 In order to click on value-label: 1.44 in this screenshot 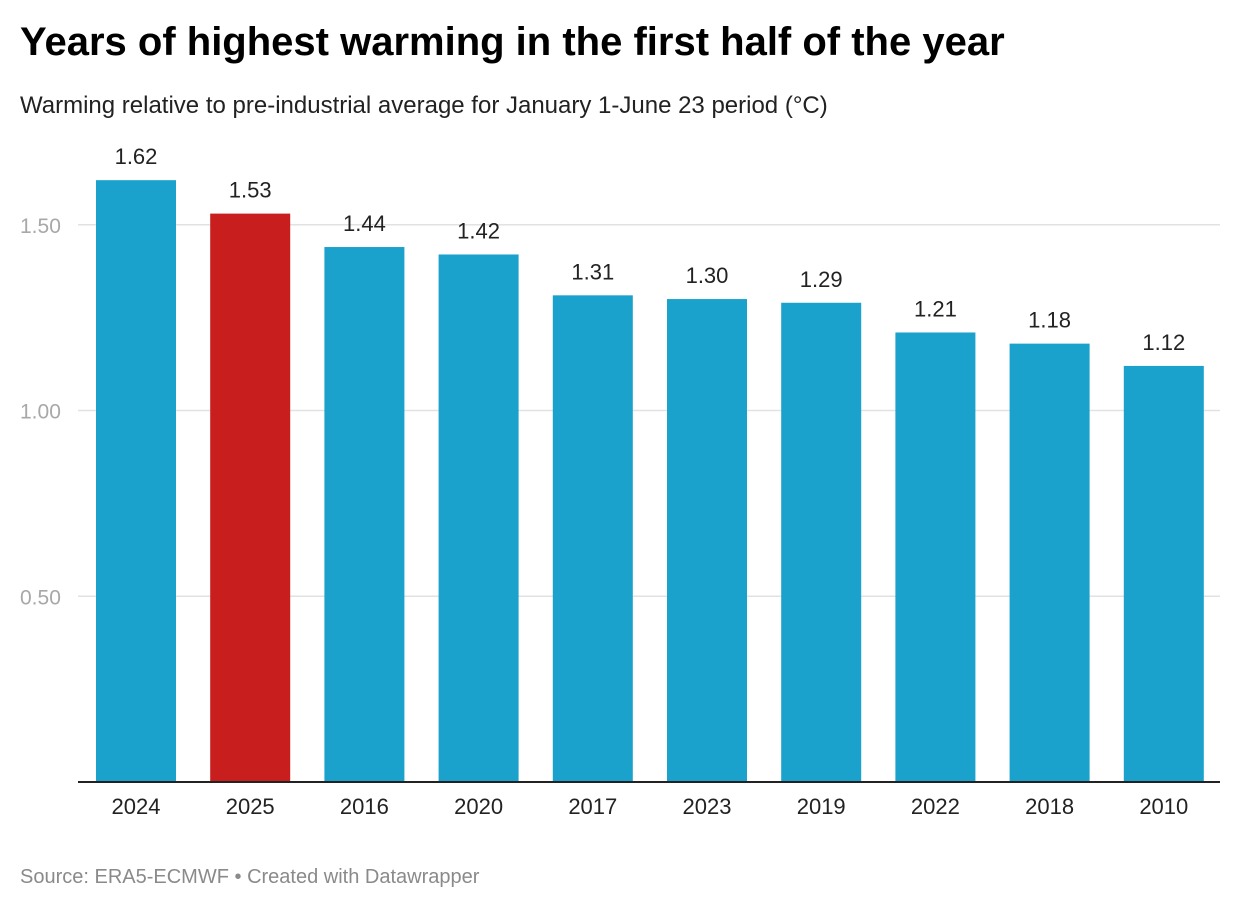, I will do `click(364, 223)`.